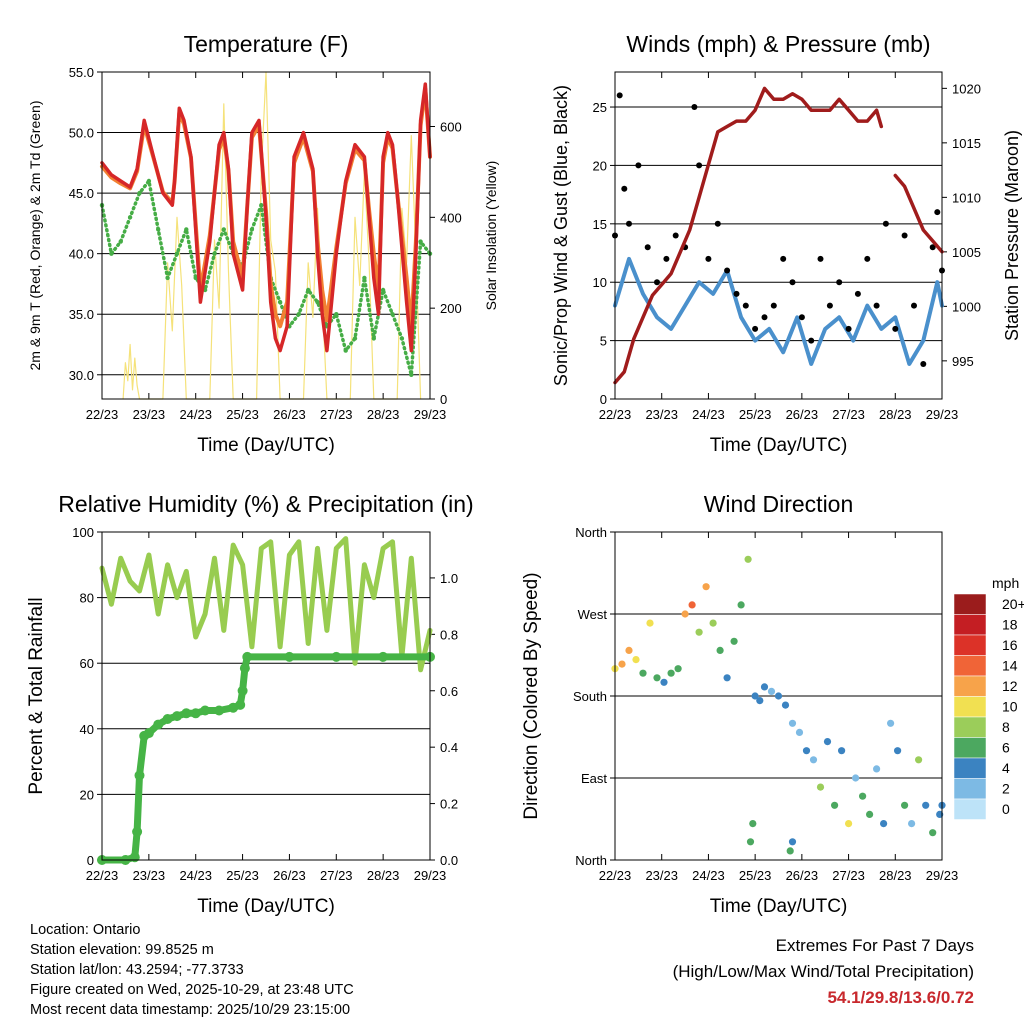  I want to click on y2-tick-label: 0.6, so click(449, 691).